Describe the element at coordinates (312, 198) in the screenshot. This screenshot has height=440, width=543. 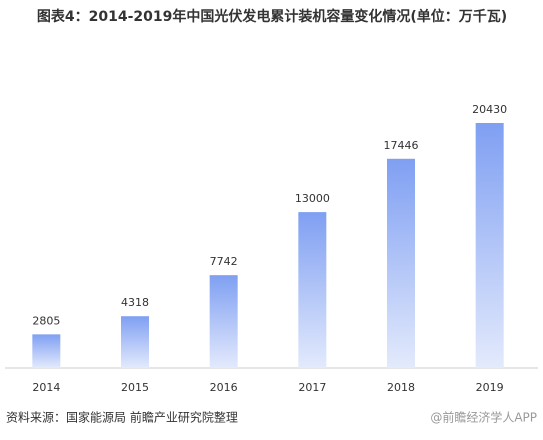
I see `value-label: 13000` at that location.